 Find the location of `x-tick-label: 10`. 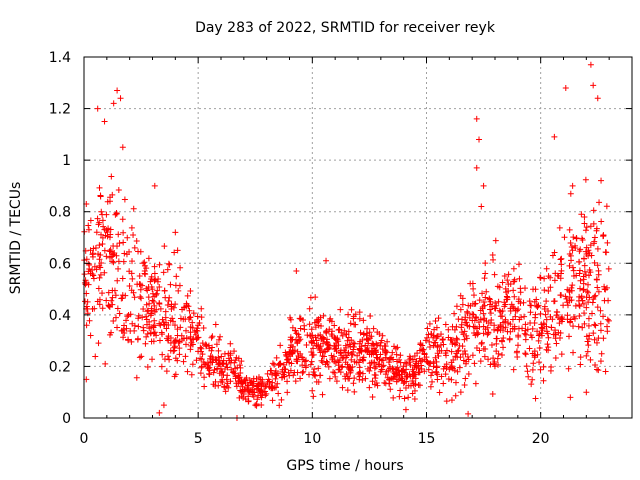

x-tick-label: 10 is located at coordinates (312, 439).